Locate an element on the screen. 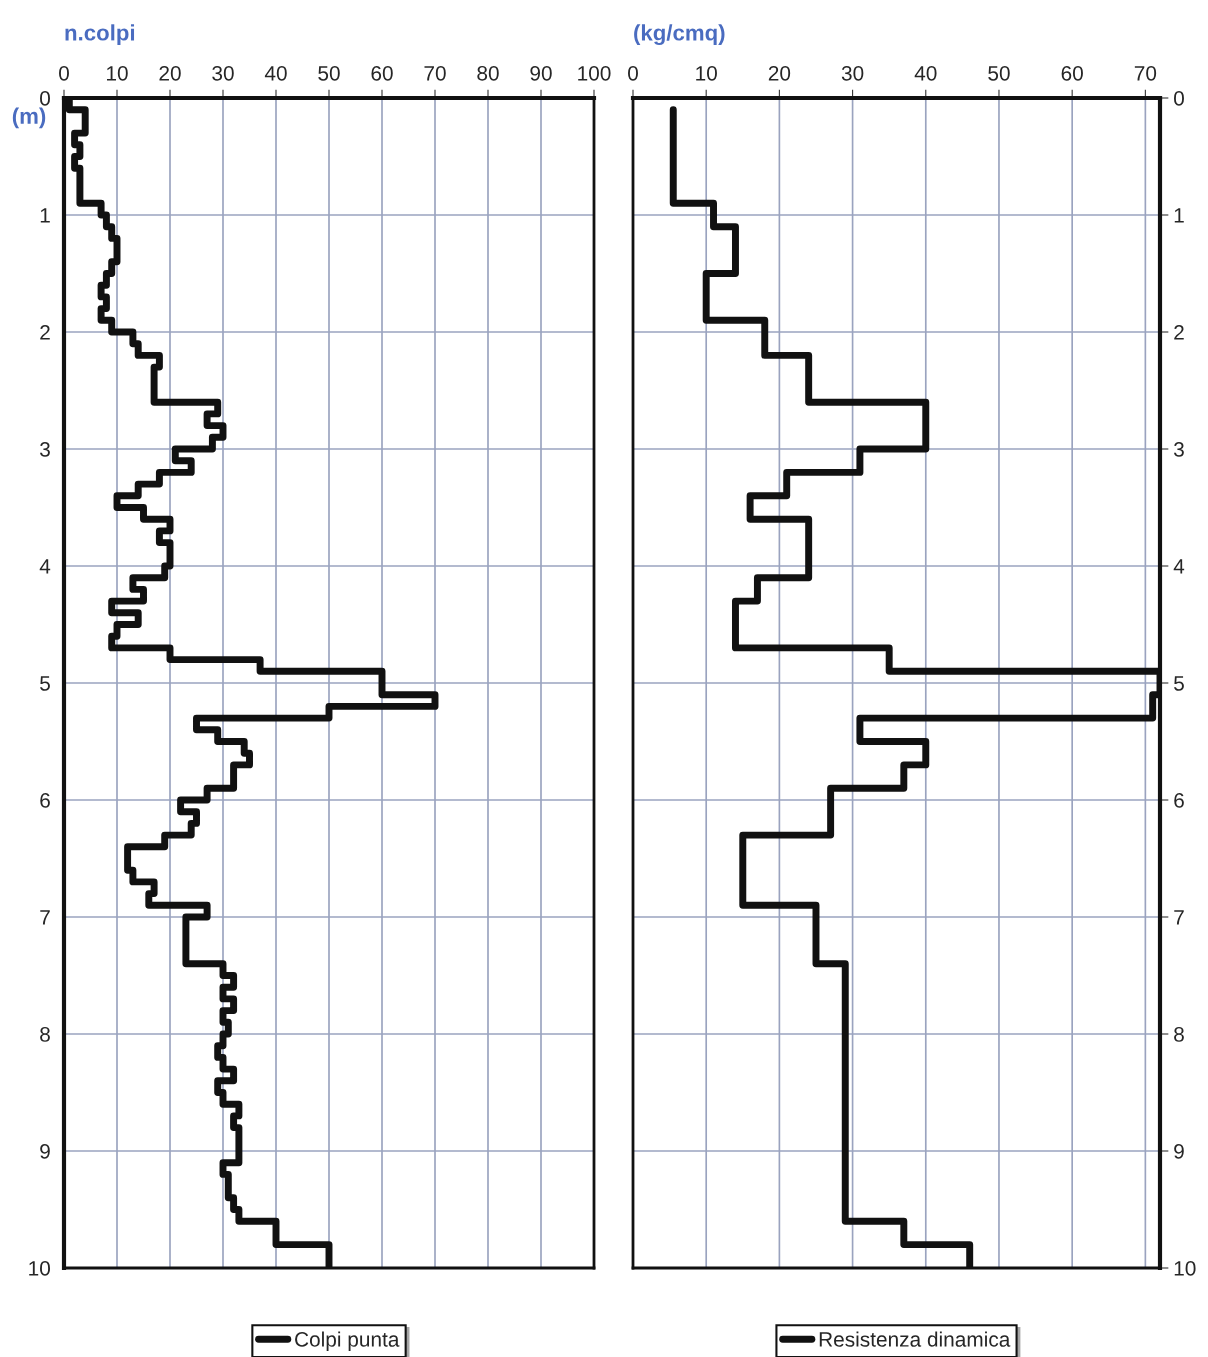 The image size is (1208, 1357). legend-label: Resistenza dinamica is located at coordinates (915, 1339).